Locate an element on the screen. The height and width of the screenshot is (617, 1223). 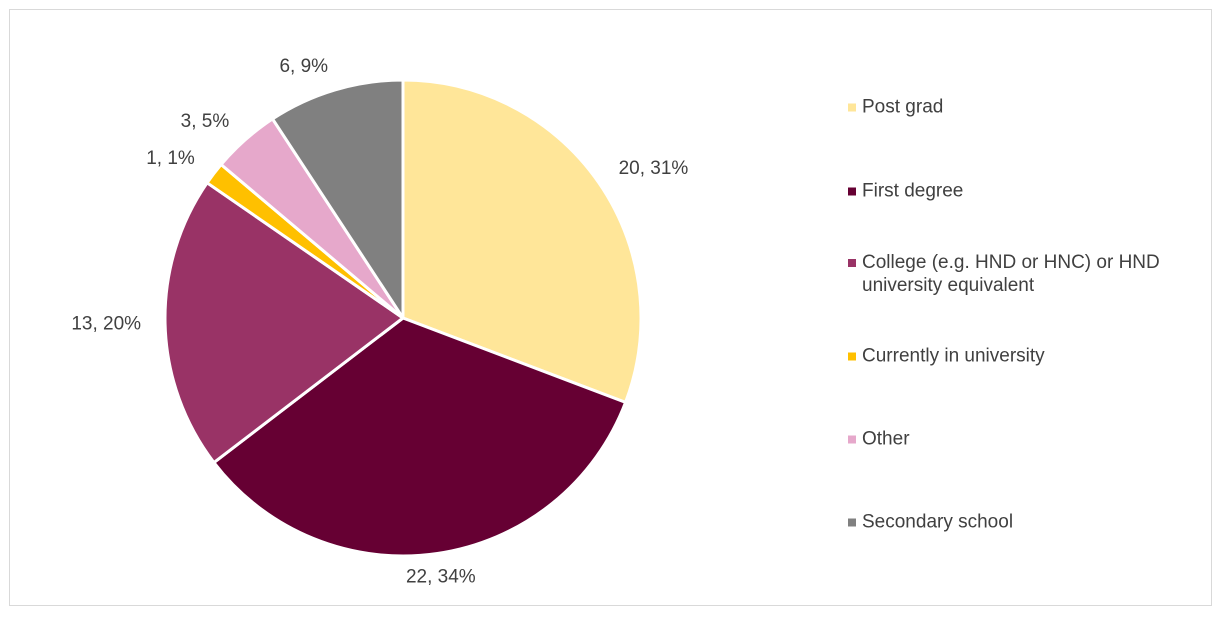
data-label: 20, 31% is located at coordinates (654, 168).